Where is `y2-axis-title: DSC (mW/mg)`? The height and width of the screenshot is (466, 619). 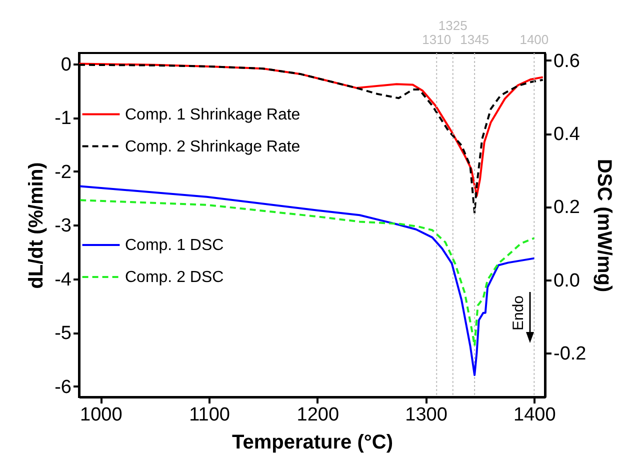
y2-axis-title: DSC (mW/mg) is located at coordinates (604, 225).